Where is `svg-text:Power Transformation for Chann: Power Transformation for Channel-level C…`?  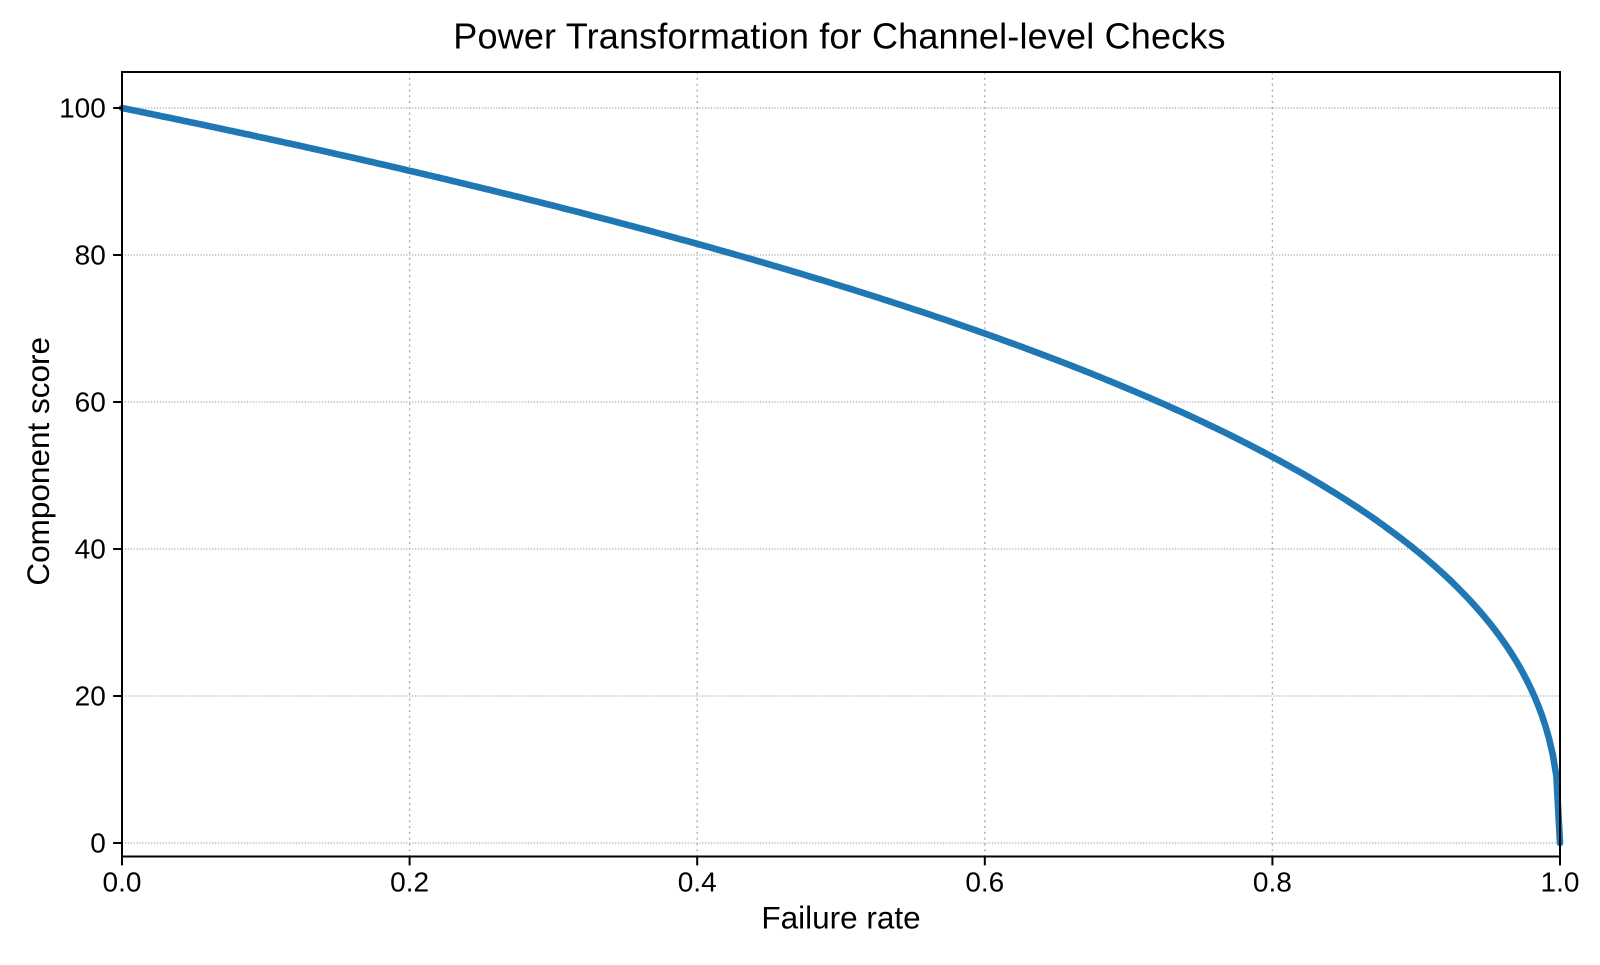
svg-text:Power Transformation for Chann: Power Transformation for Channel-level C… is located at coordinates (839, 36).